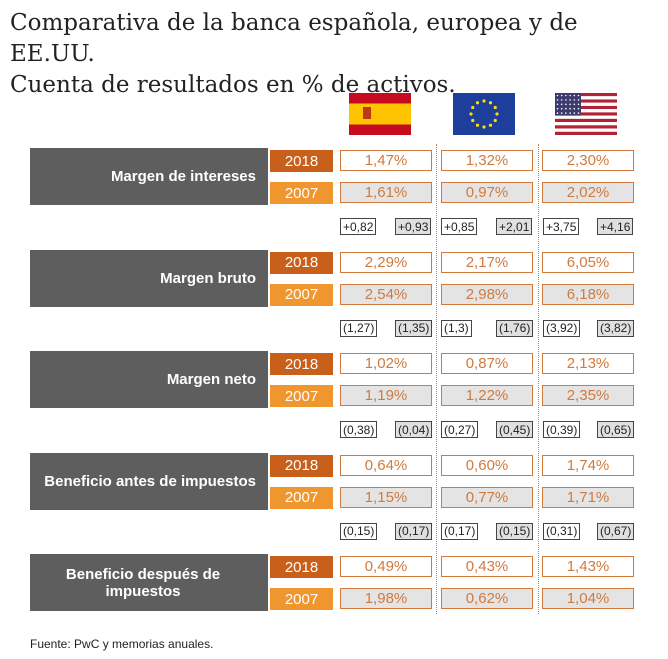 This screenshot has width=668, height=659. What do you see at coordinates (588, 160) in the screenshot?
I see `value-2018: 2,30%` at bounding box center [588, 160].